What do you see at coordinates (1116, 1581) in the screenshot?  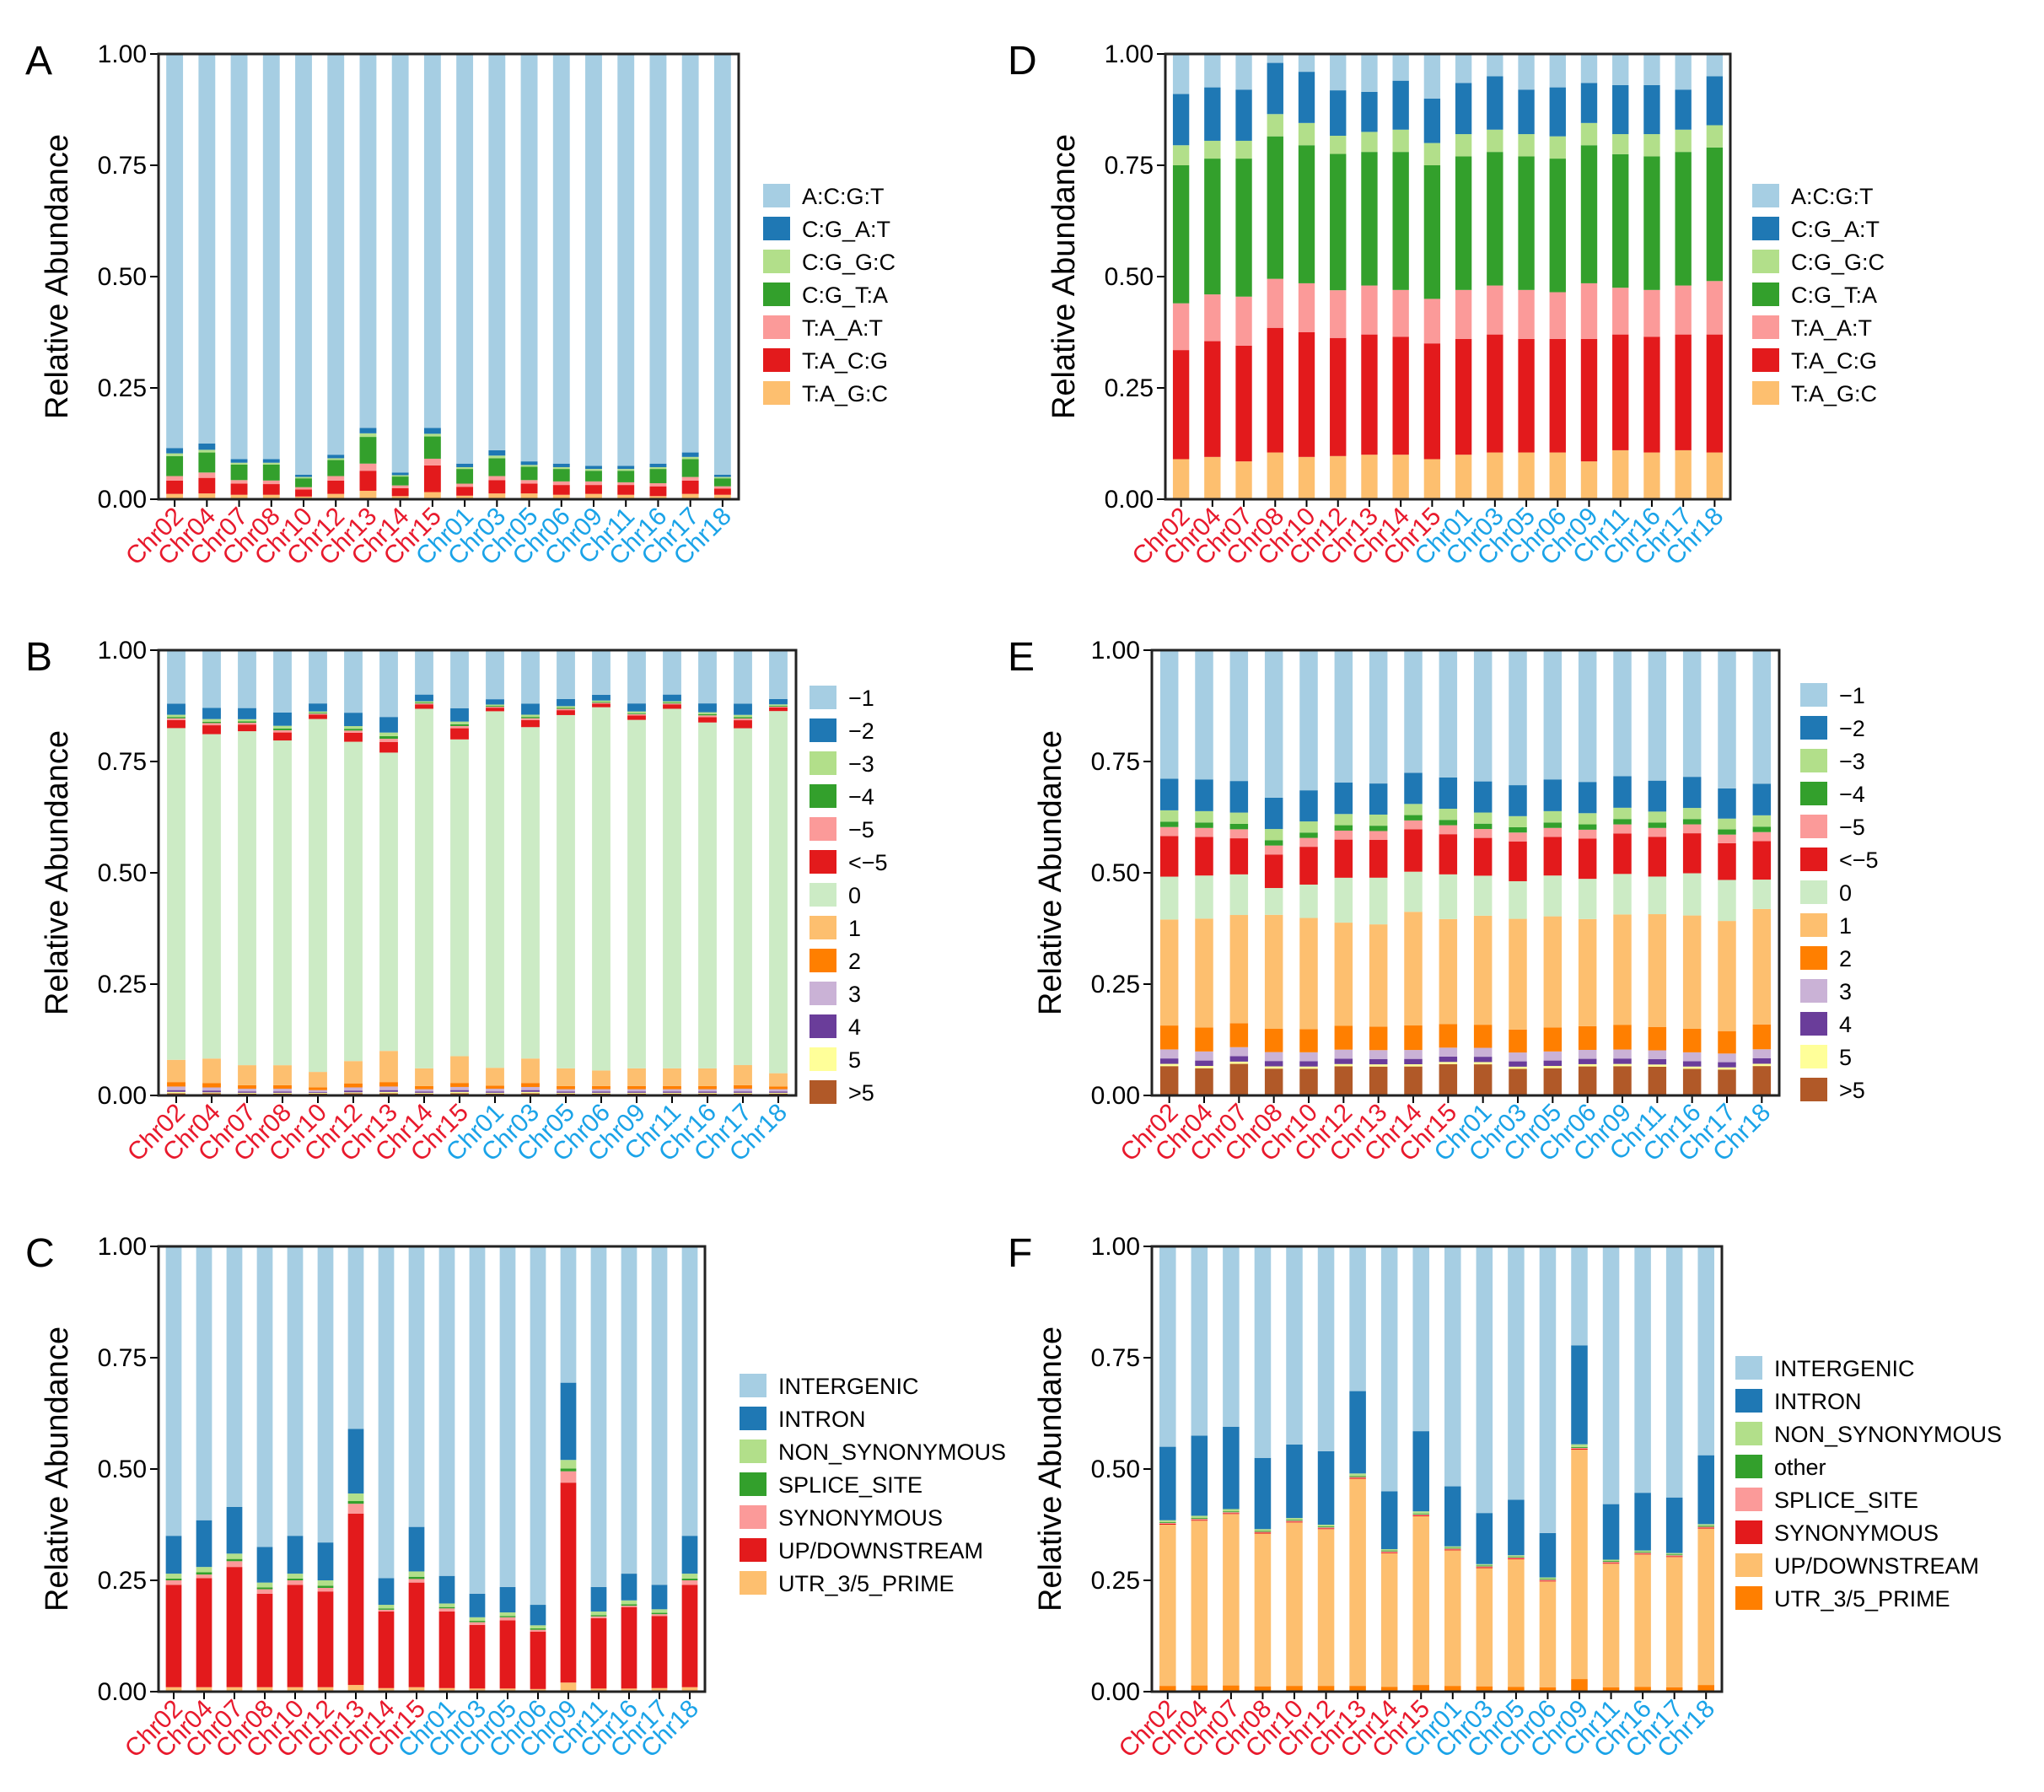 I see `y-tick-label: 0.25` at bounding box center [1116, 1581].